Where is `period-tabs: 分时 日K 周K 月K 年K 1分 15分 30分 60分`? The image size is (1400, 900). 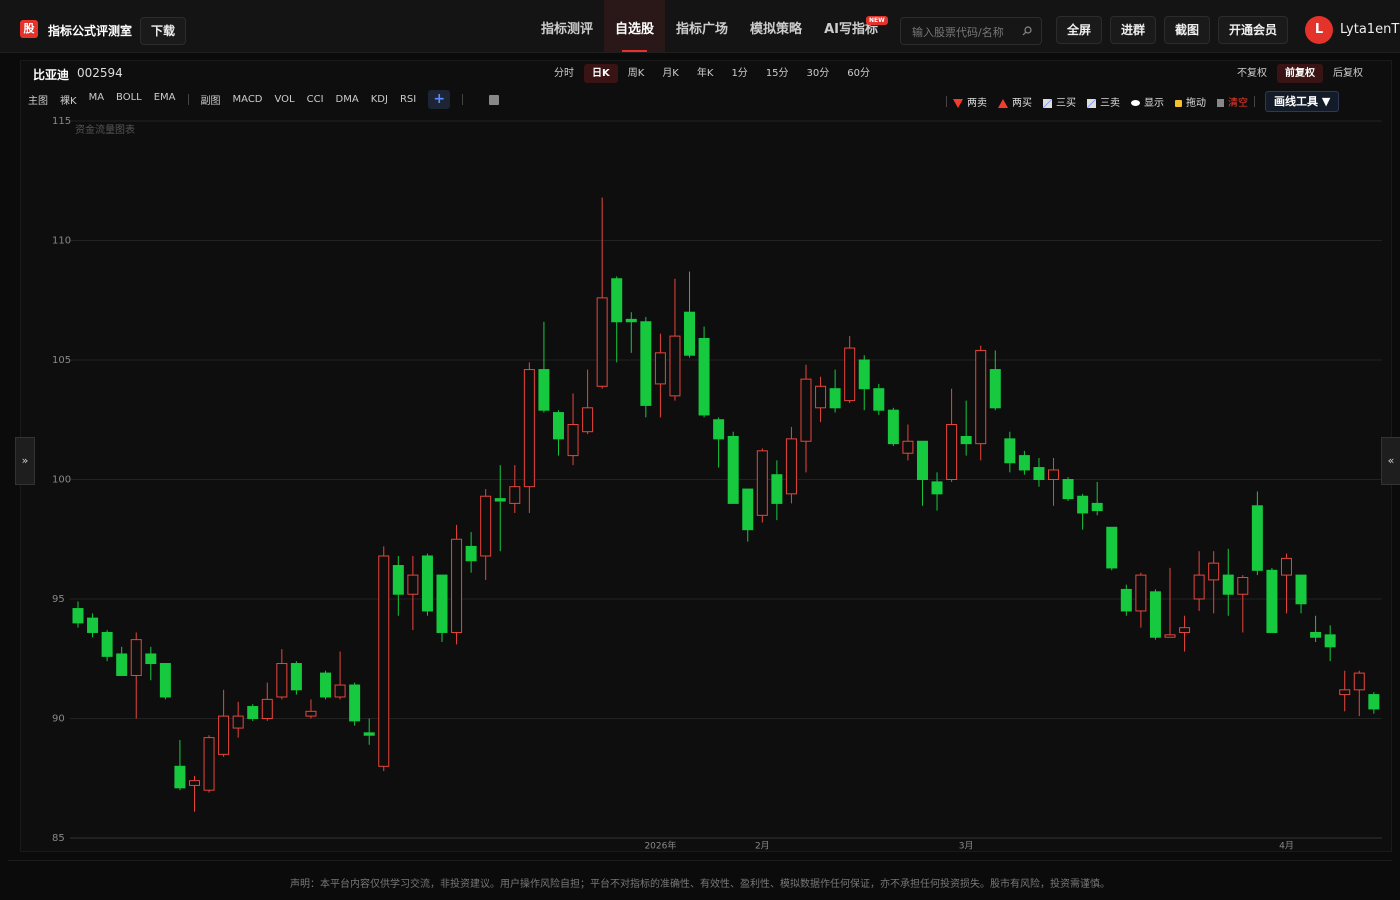 period-tabs: 分时 日K 周K 月K 年K 1分 15分 30分 60分 is located at coordinates (712, 73).